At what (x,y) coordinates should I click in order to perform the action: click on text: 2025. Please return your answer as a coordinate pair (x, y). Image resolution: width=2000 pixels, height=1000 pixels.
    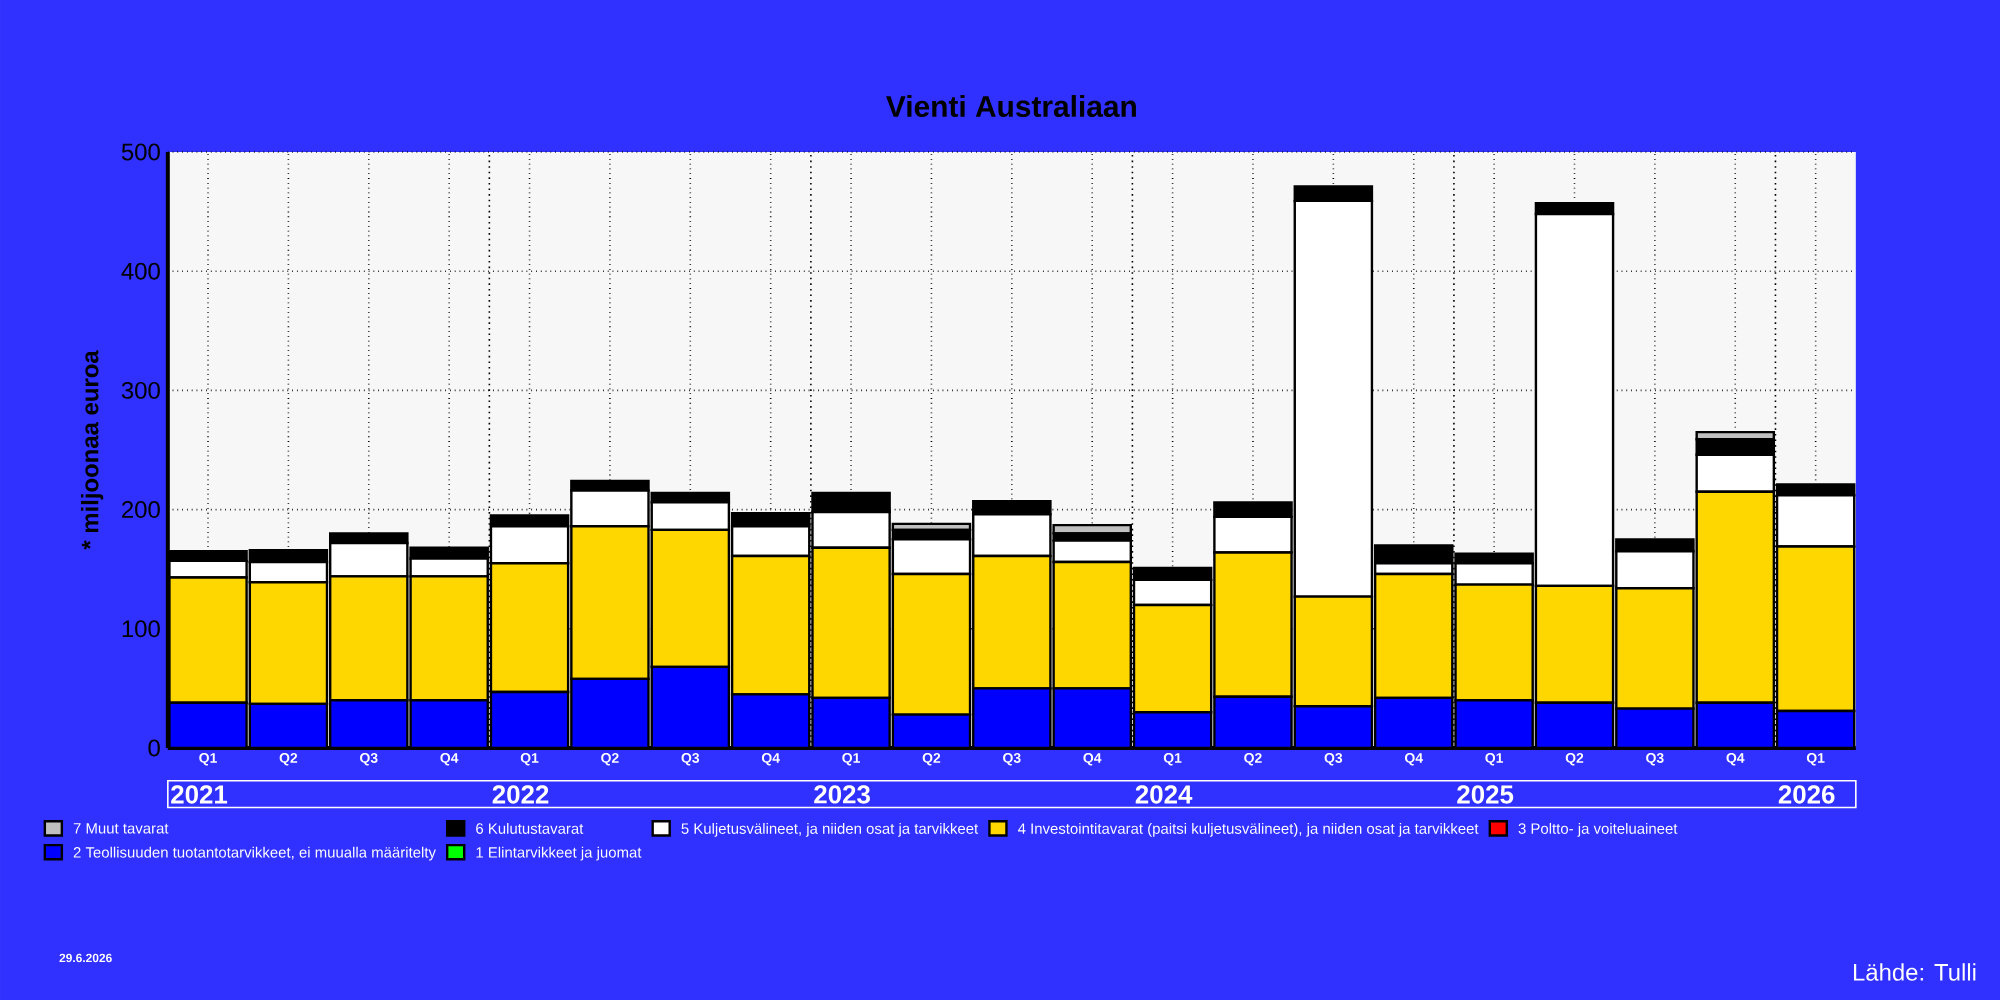
    Looking at the image, I should click on (1485, 794).